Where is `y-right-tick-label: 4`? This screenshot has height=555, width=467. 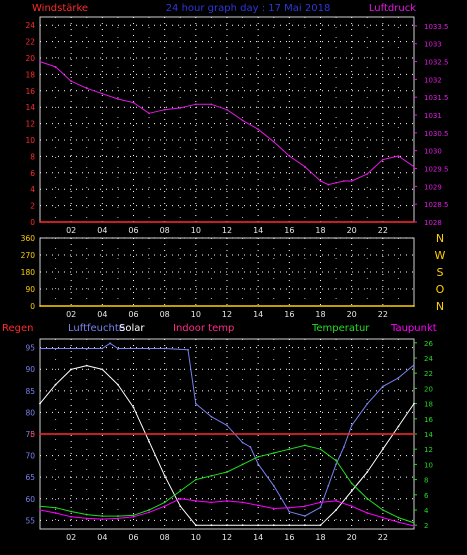 y-right-tick-label: 4 is located at coordinates (426, 511).